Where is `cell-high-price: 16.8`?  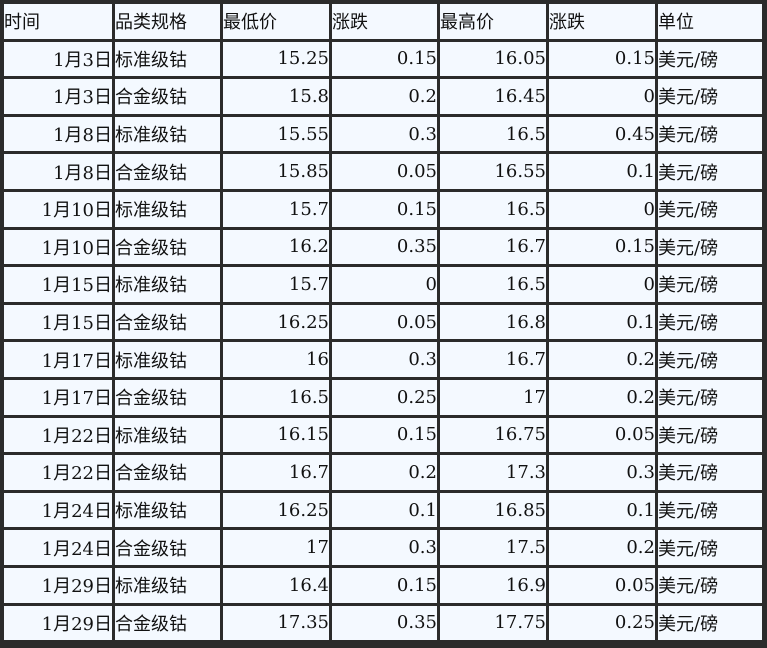 cell-high-price: 16.8 is located at coordinates (493, 322).